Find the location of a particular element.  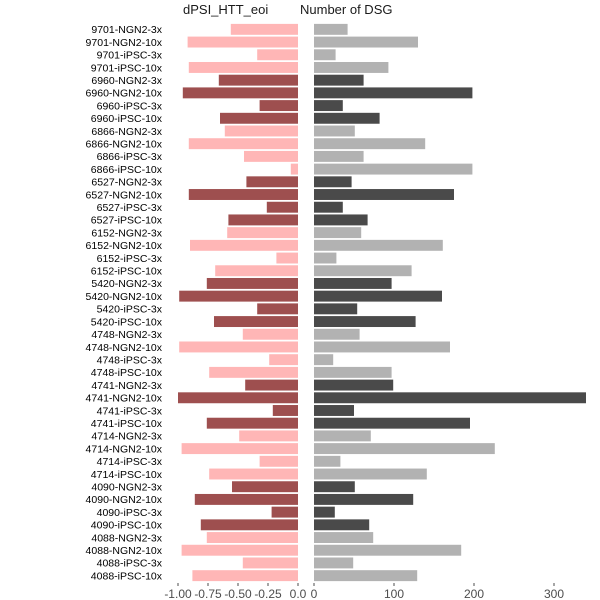

row-label: 6866-iPSC-3x is located at coordinates (130, 157).